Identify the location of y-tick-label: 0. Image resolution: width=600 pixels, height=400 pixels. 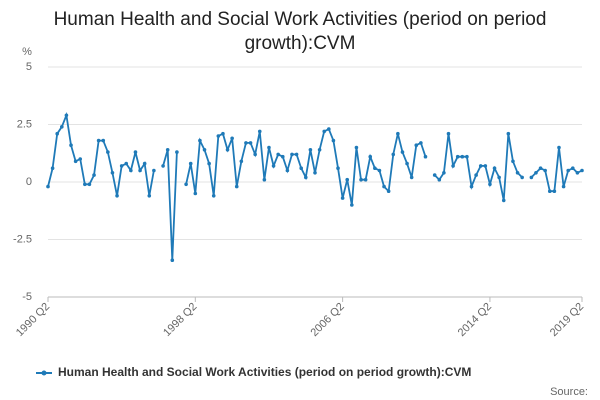
(29, 182).